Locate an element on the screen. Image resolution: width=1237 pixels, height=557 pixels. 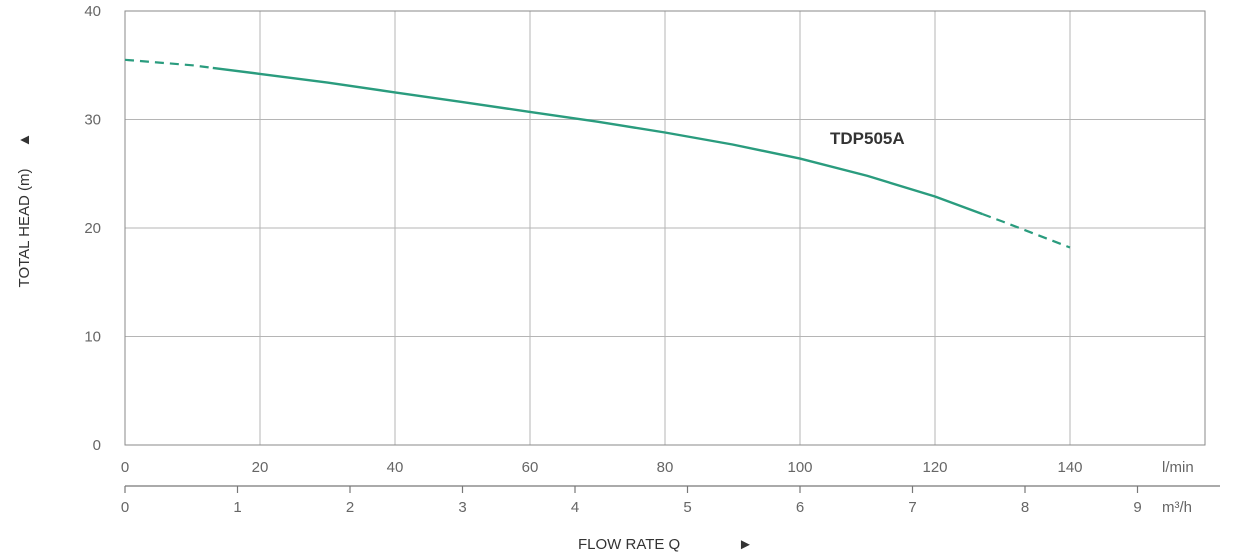
x-secondary-tick-label: 9 is located at coordinates (1137, 507).